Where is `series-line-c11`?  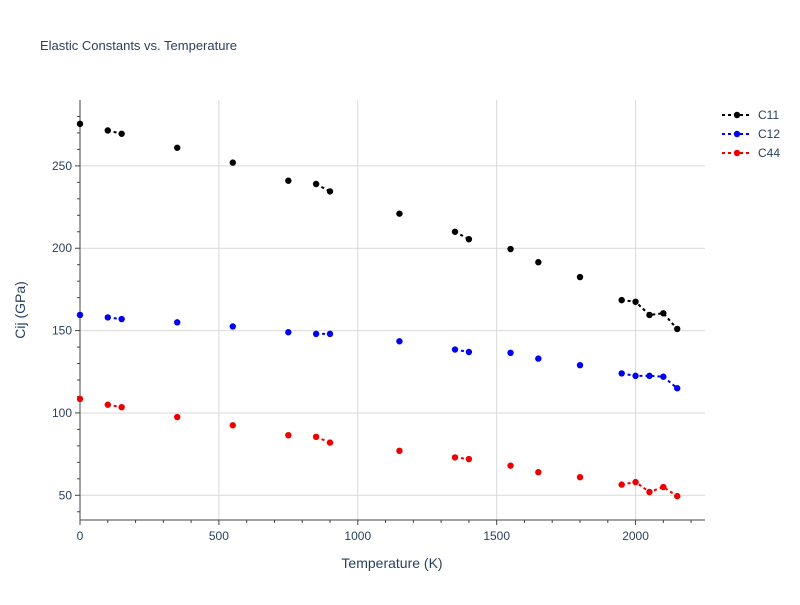 series-line-c11 is located at coordinates (649, 314).